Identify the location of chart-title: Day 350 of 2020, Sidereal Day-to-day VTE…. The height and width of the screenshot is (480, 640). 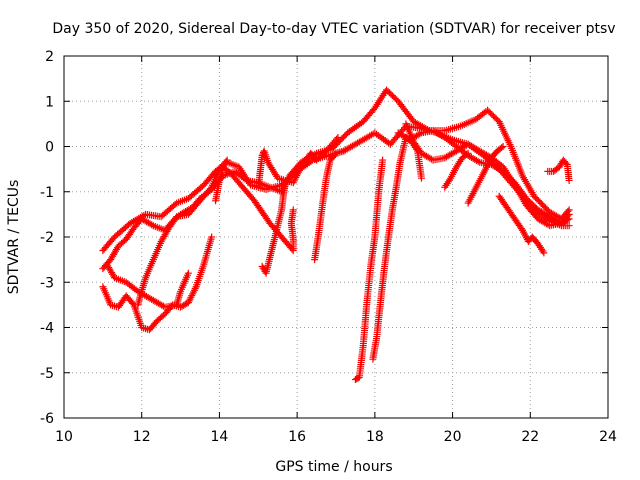
(333, 29).